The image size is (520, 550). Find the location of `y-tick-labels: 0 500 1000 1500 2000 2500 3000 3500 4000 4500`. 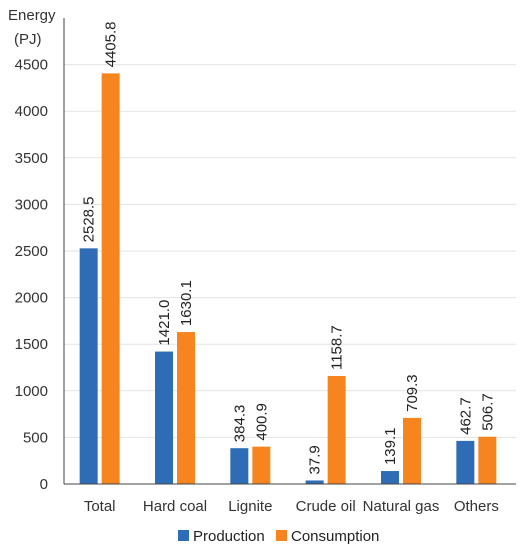

y-tick-labels: 0 500 1000 1500 2000 2500 3000 3500 4000 4500 is located at coordinates (31, 275).